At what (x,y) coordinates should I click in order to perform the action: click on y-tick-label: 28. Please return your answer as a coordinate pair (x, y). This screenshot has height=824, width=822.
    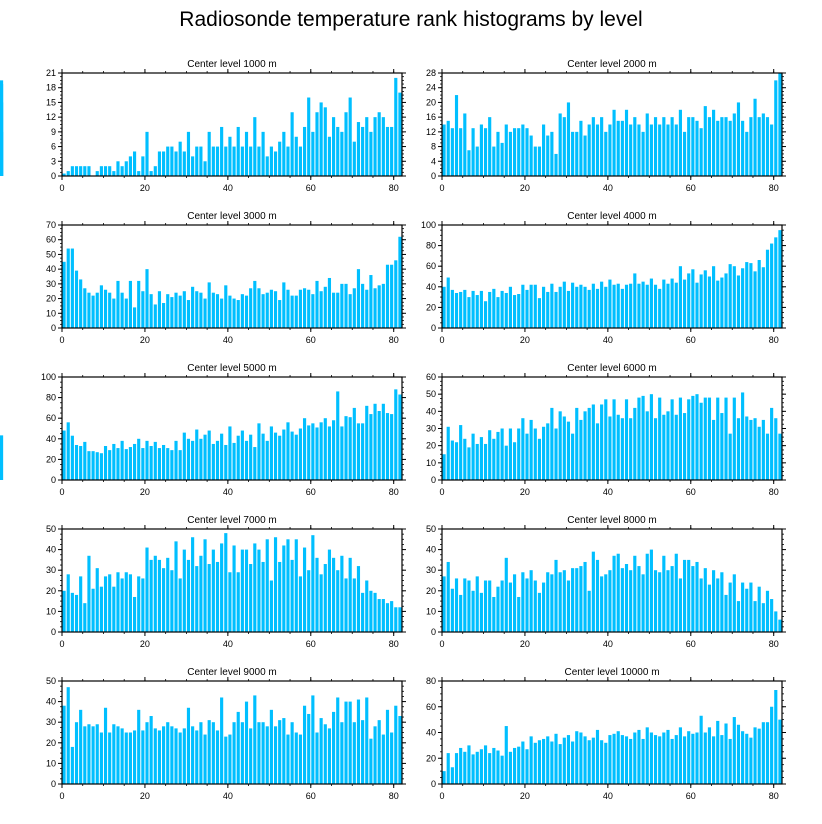
    Looking at the image, I should click on (431, 73).